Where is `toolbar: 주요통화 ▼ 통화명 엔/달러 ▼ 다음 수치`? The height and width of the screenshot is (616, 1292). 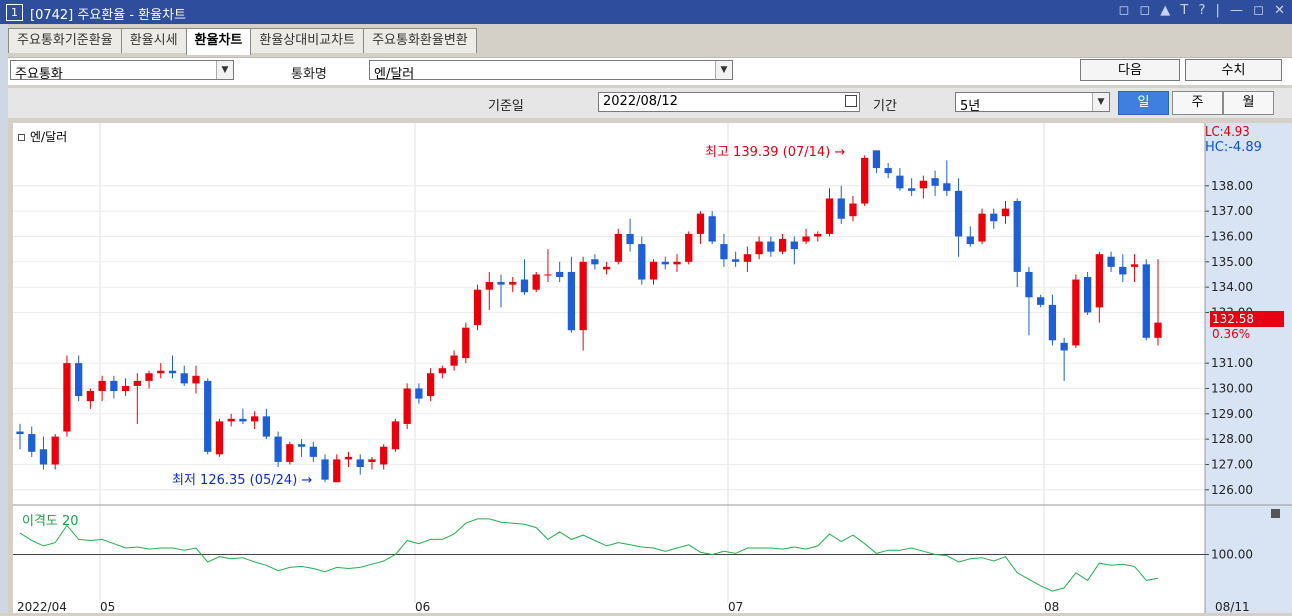
toolbar: 주요통화 ▼ 통화명 엔/달러 ▼ 다음 수치 is located at coordinates (650, 71).